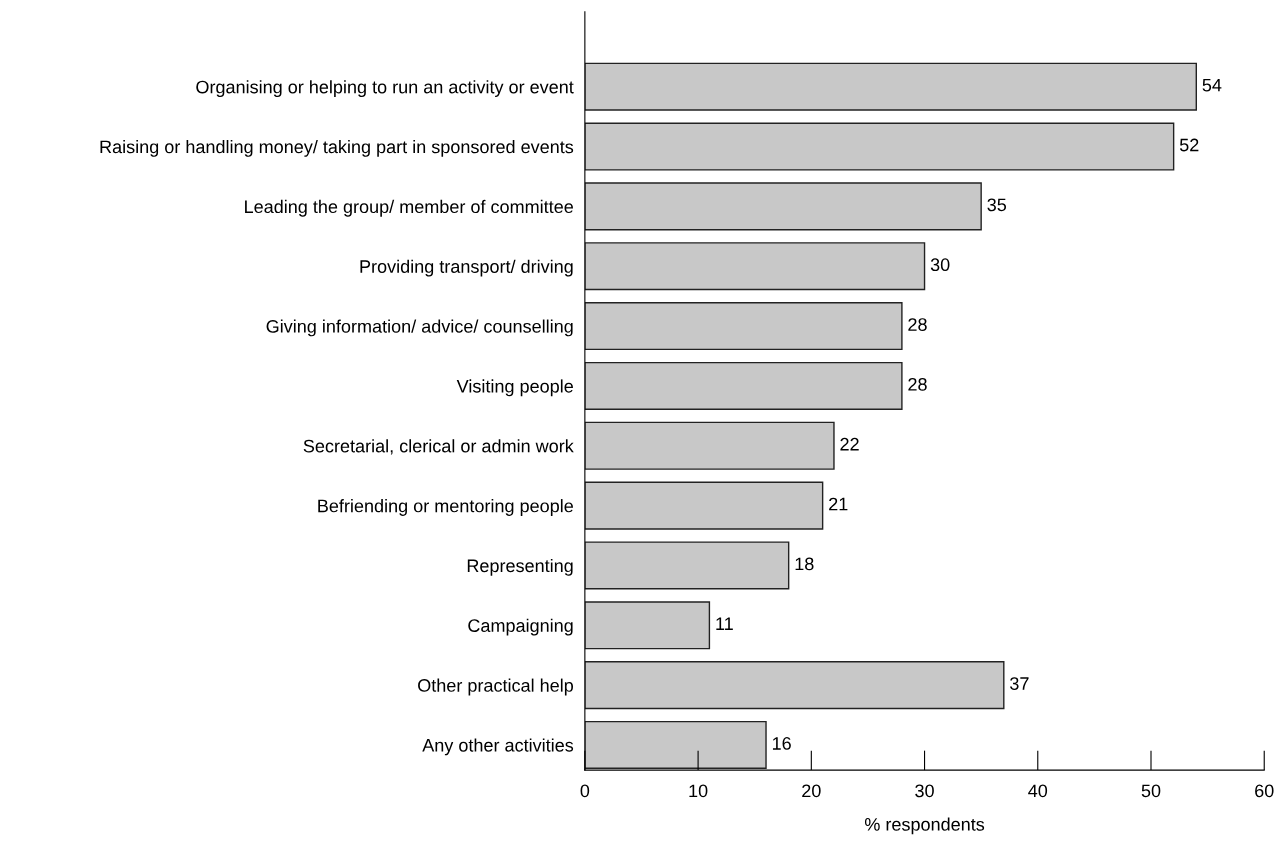 Image resolution: width=1277 pixels, height=850 pixels. I want to click on x-tick-label: 40, so click(1038, 791).